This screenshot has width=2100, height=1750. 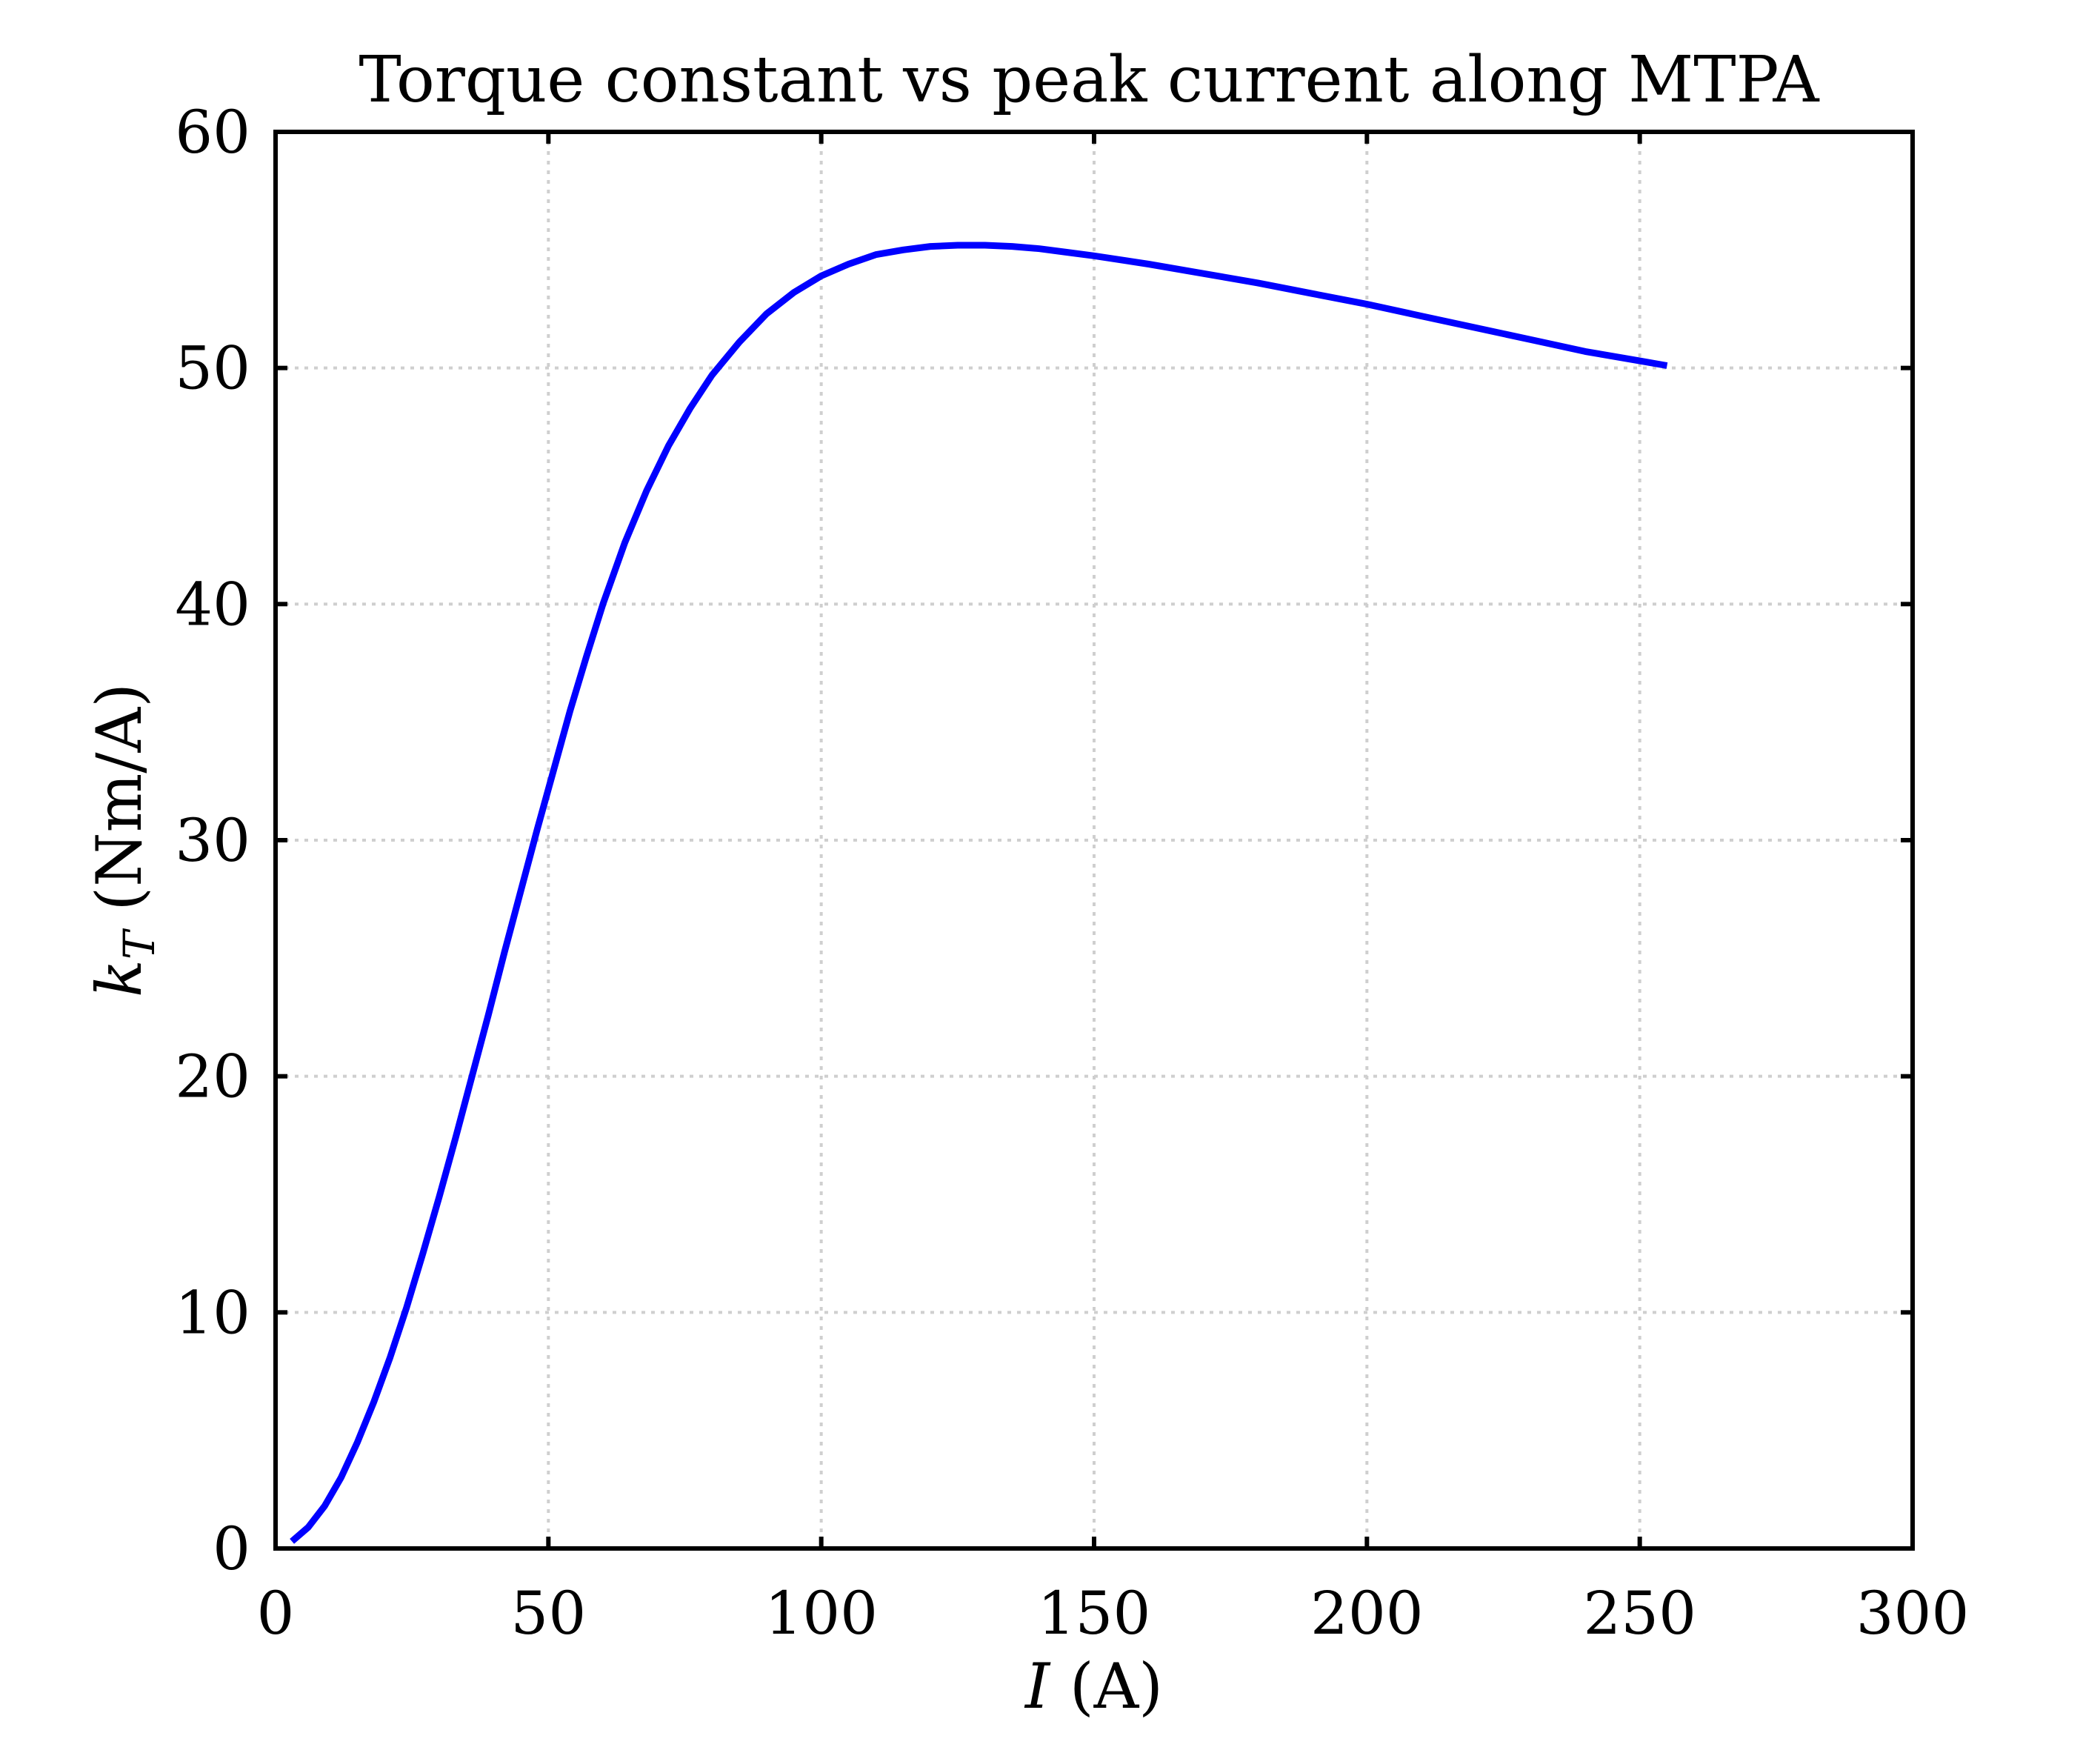 I want to click on x-tick-label: 250, so click(x=1639, y=1613).